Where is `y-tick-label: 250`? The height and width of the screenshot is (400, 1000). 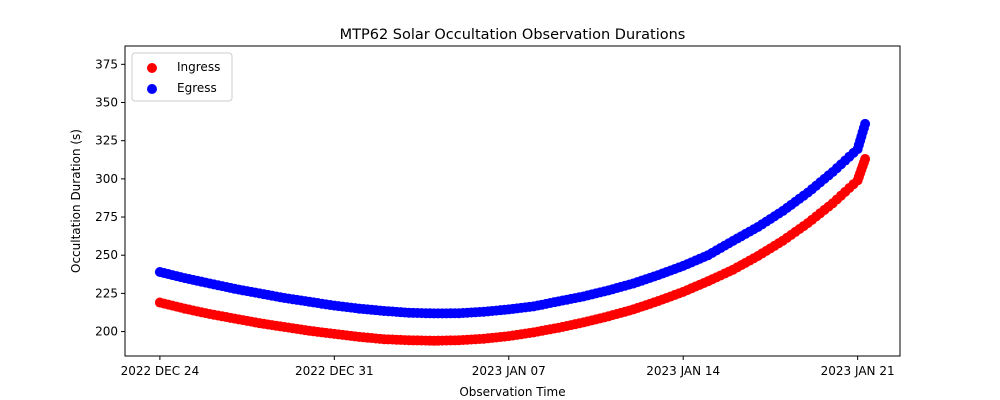
y-tick-label: 250 is located at coordinates (106, 255).